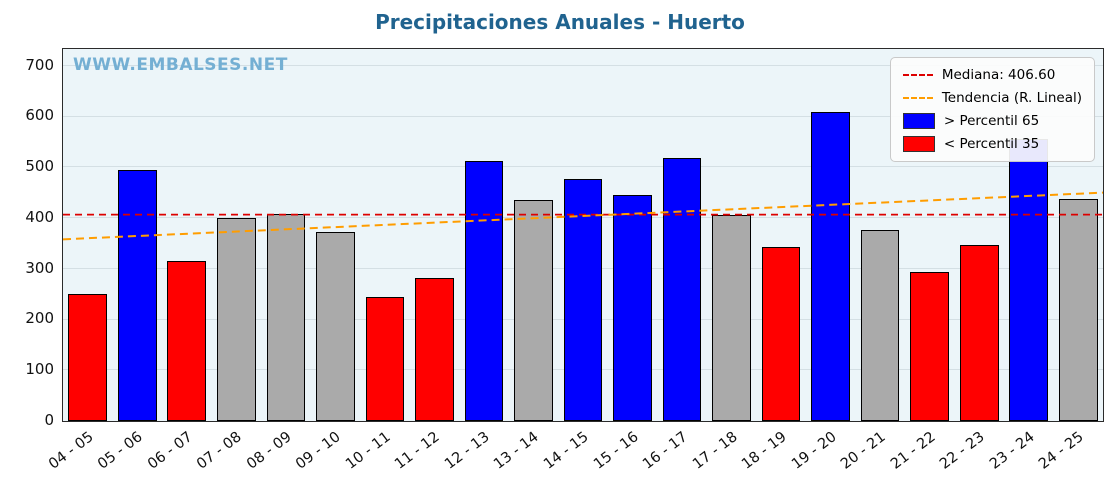  I want to click on red-bar-swatch-icon, so click(918, 144).